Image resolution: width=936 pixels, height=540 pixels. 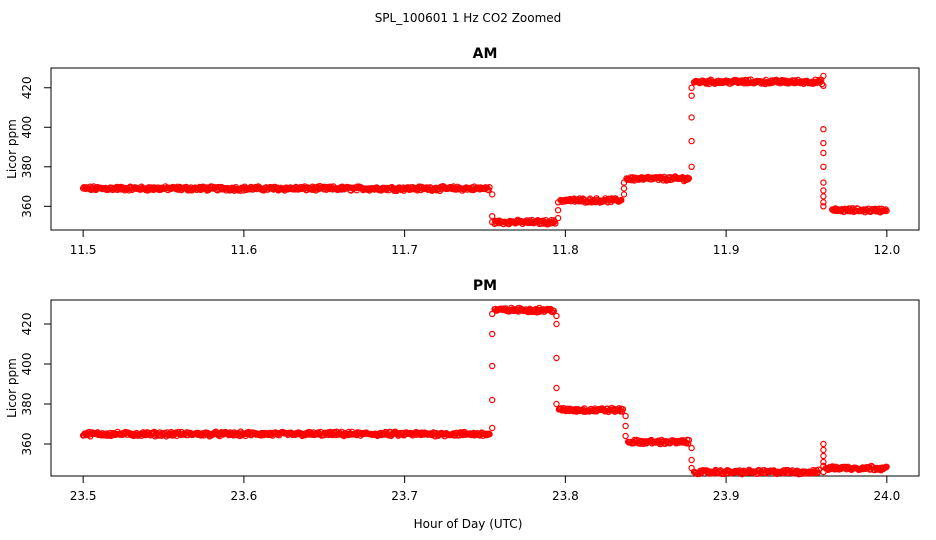 I want to click on x-tick-label-pm: 23.5, so click(x=83, y=496).